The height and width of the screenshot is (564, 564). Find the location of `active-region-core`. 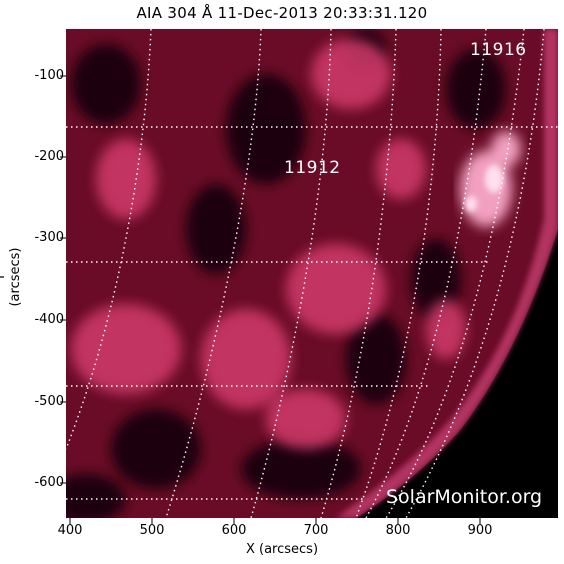

active-region-core is located at coordinates (484, 188).